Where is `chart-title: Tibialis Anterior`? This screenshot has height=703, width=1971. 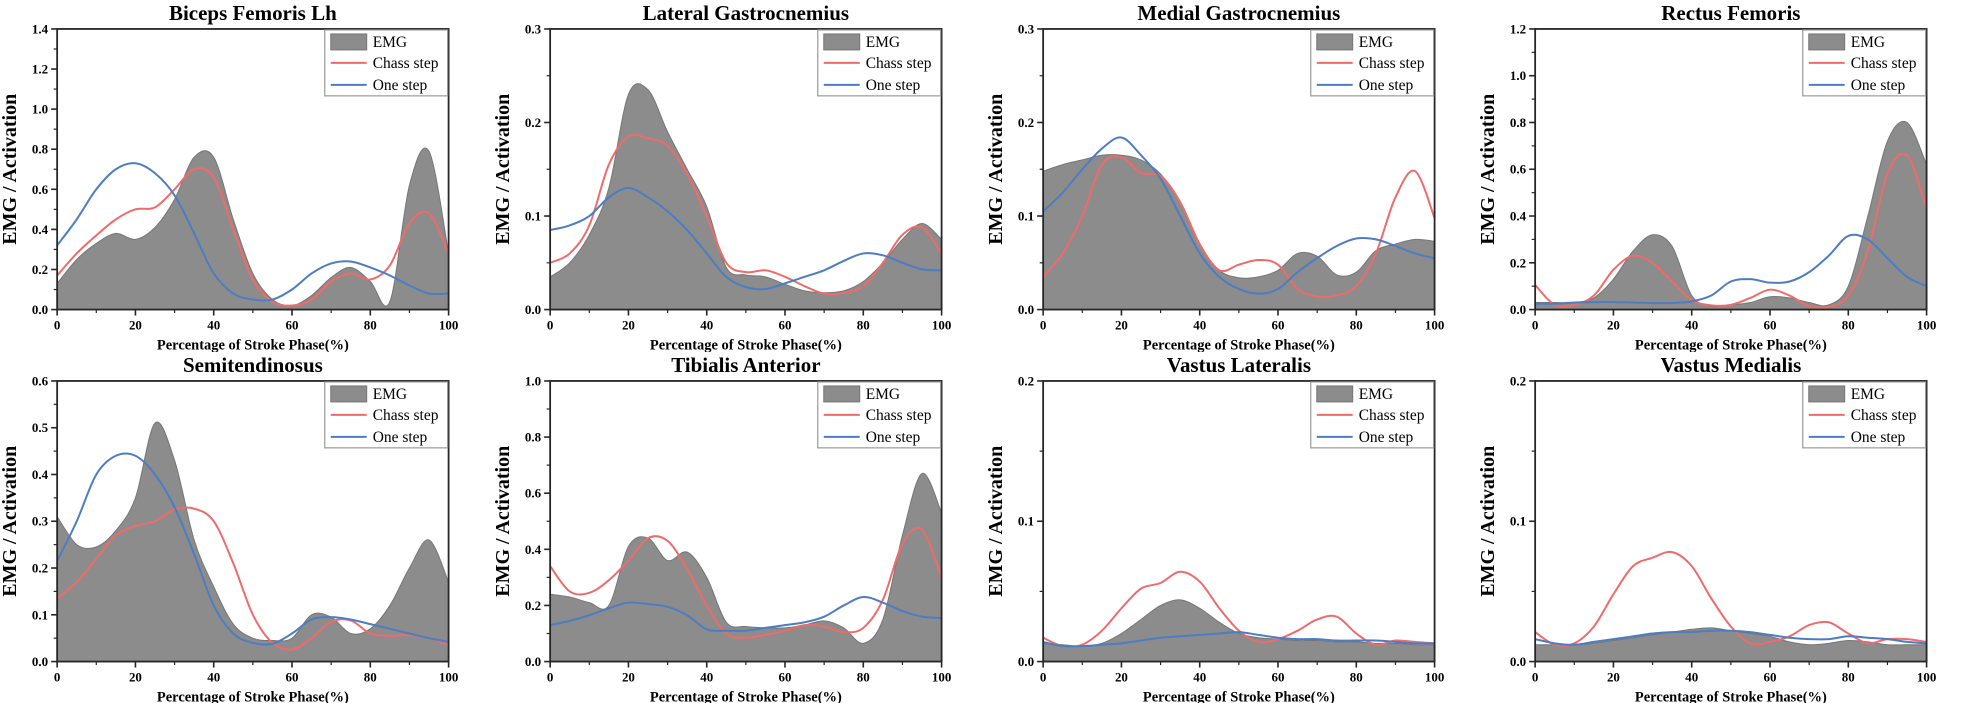
chart-title: Tibialis Anterior is located at coordinates (745, 364).